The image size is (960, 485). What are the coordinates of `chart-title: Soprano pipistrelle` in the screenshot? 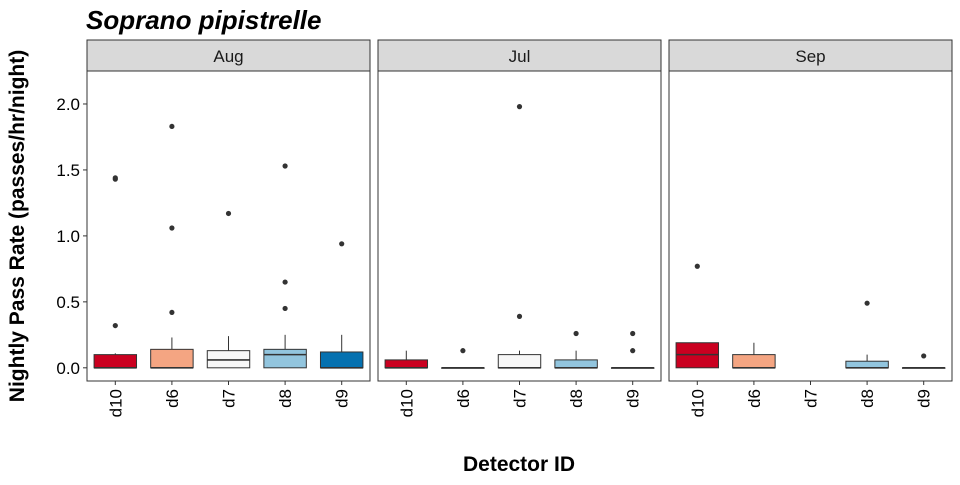 It's located at (204, 20).